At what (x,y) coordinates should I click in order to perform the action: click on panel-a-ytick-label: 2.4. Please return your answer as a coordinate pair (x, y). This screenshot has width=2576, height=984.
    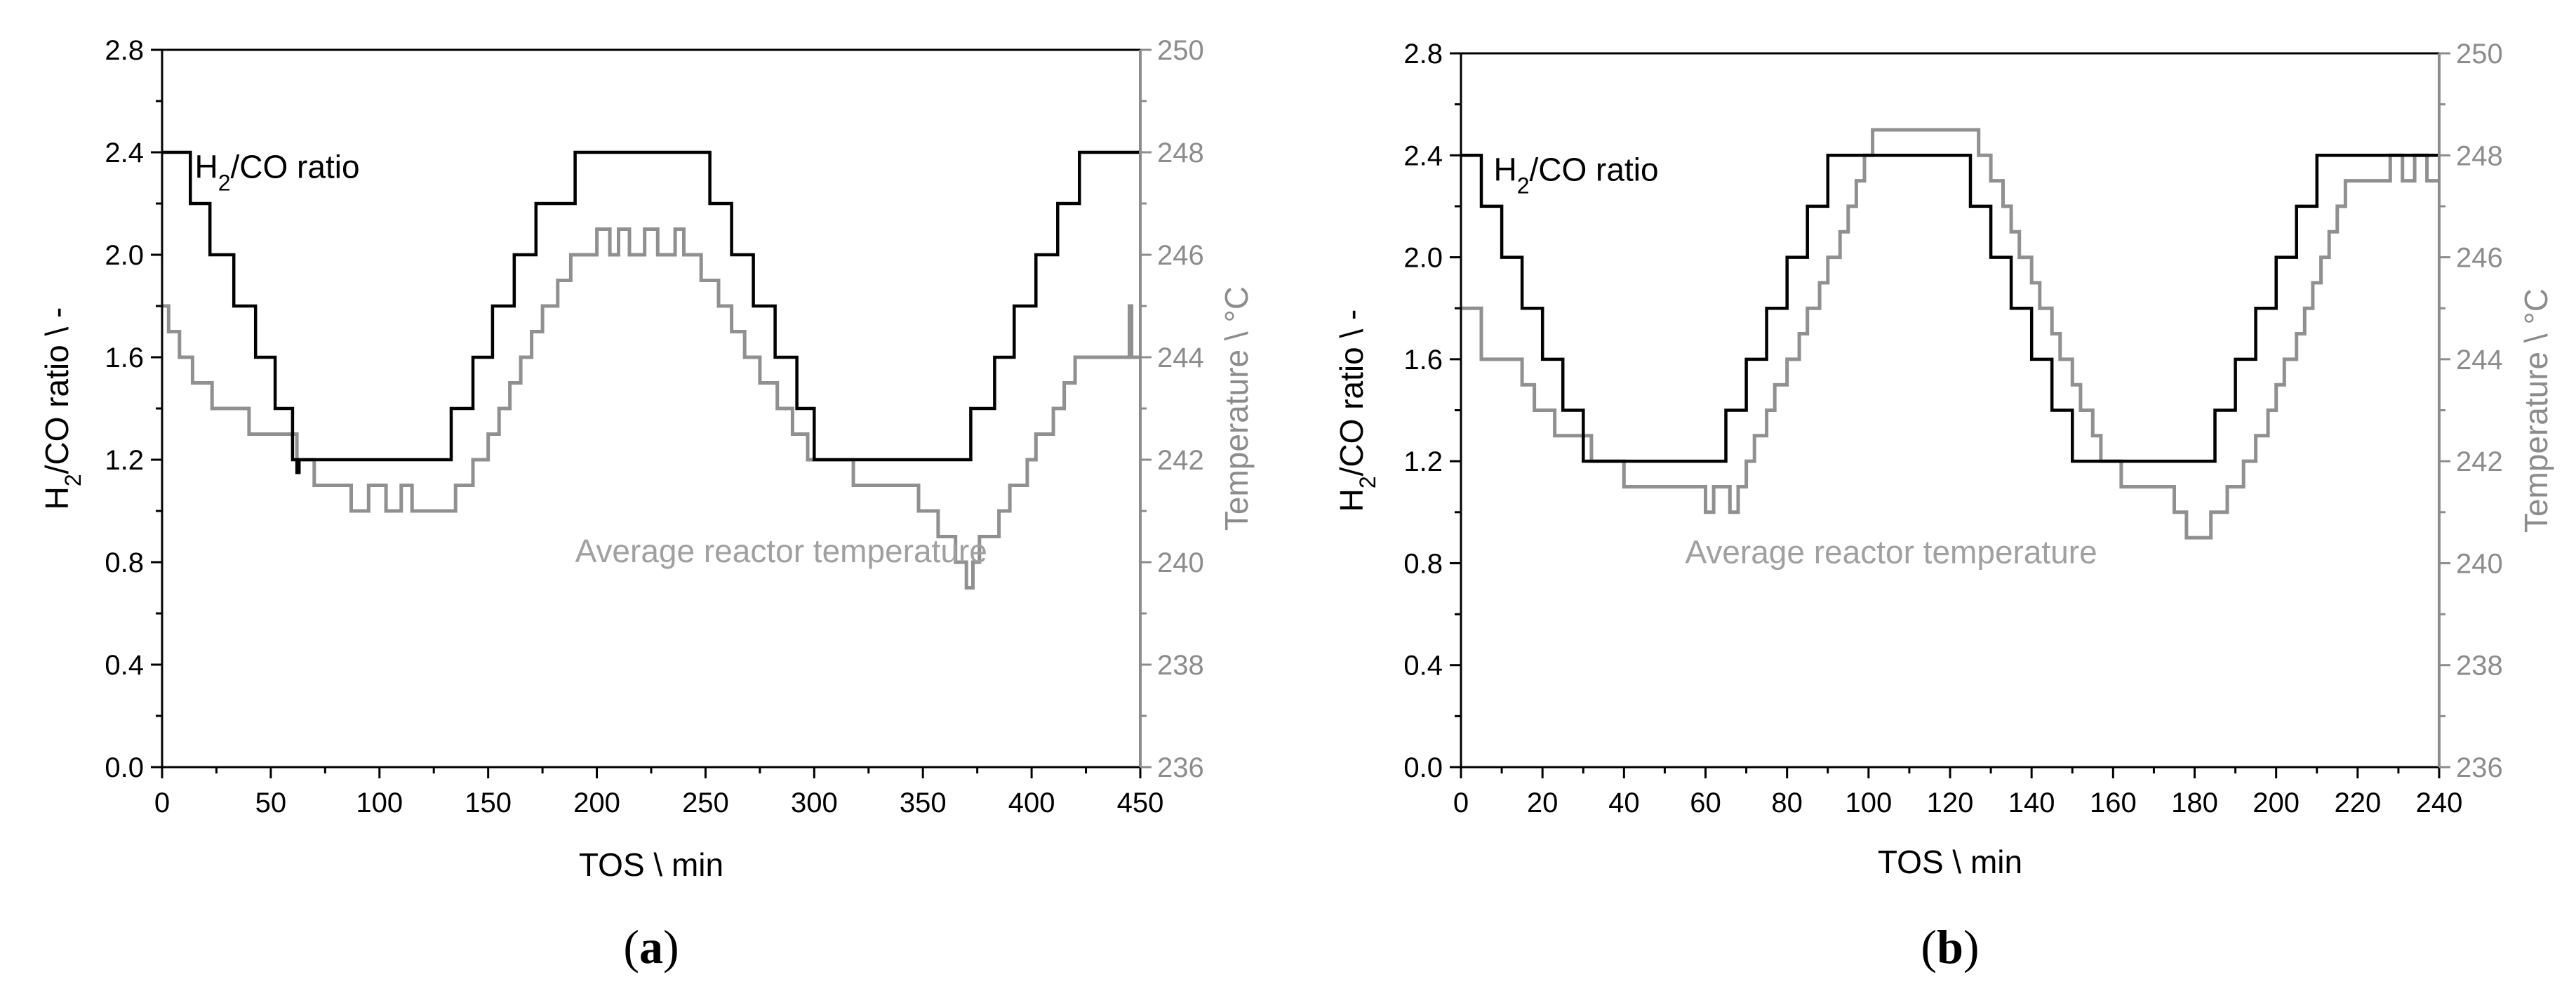
    Looking at the image, I should click on (124, 153).